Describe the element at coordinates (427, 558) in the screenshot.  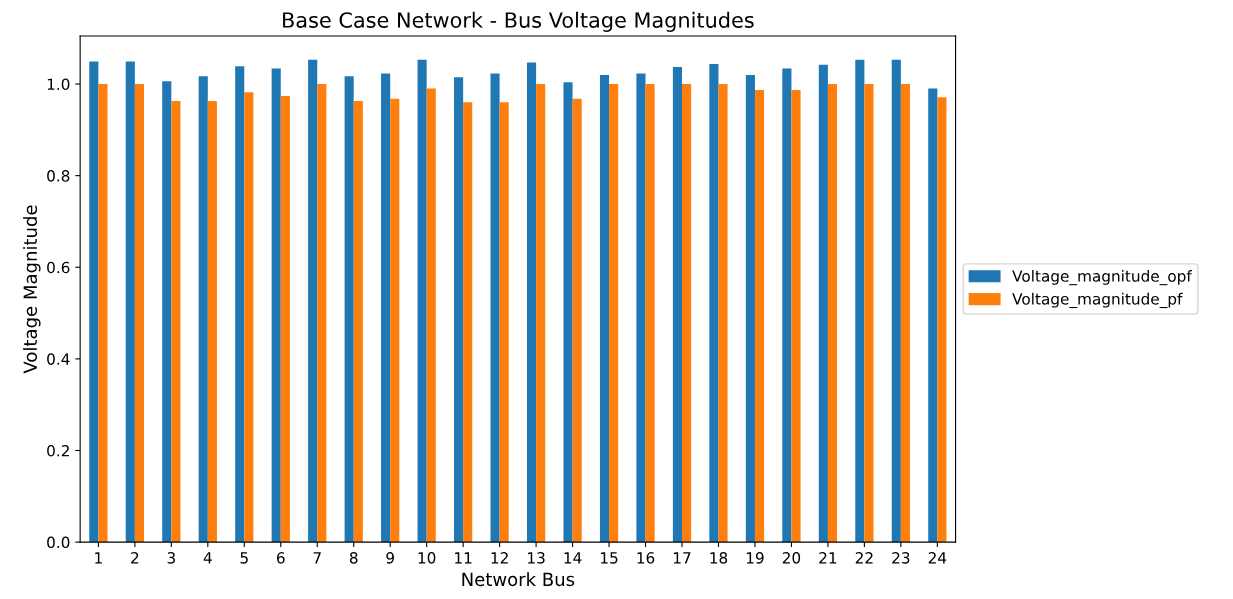
I see `x-tick-label: 10` at that location.